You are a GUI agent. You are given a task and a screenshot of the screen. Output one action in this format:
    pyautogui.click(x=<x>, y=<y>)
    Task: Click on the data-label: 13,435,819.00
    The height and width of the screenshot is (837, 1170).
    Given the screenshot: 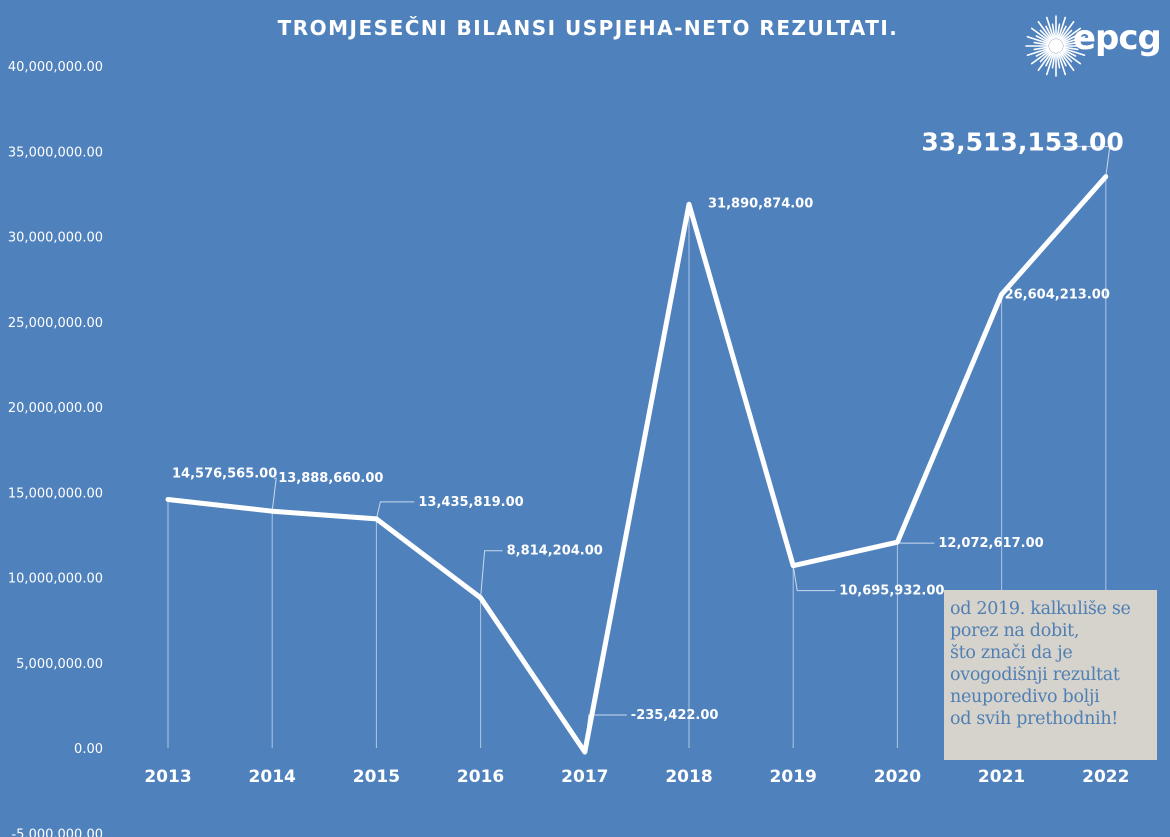 What is the action you would take?
    pyautogui.click(x=470, y=502)
    